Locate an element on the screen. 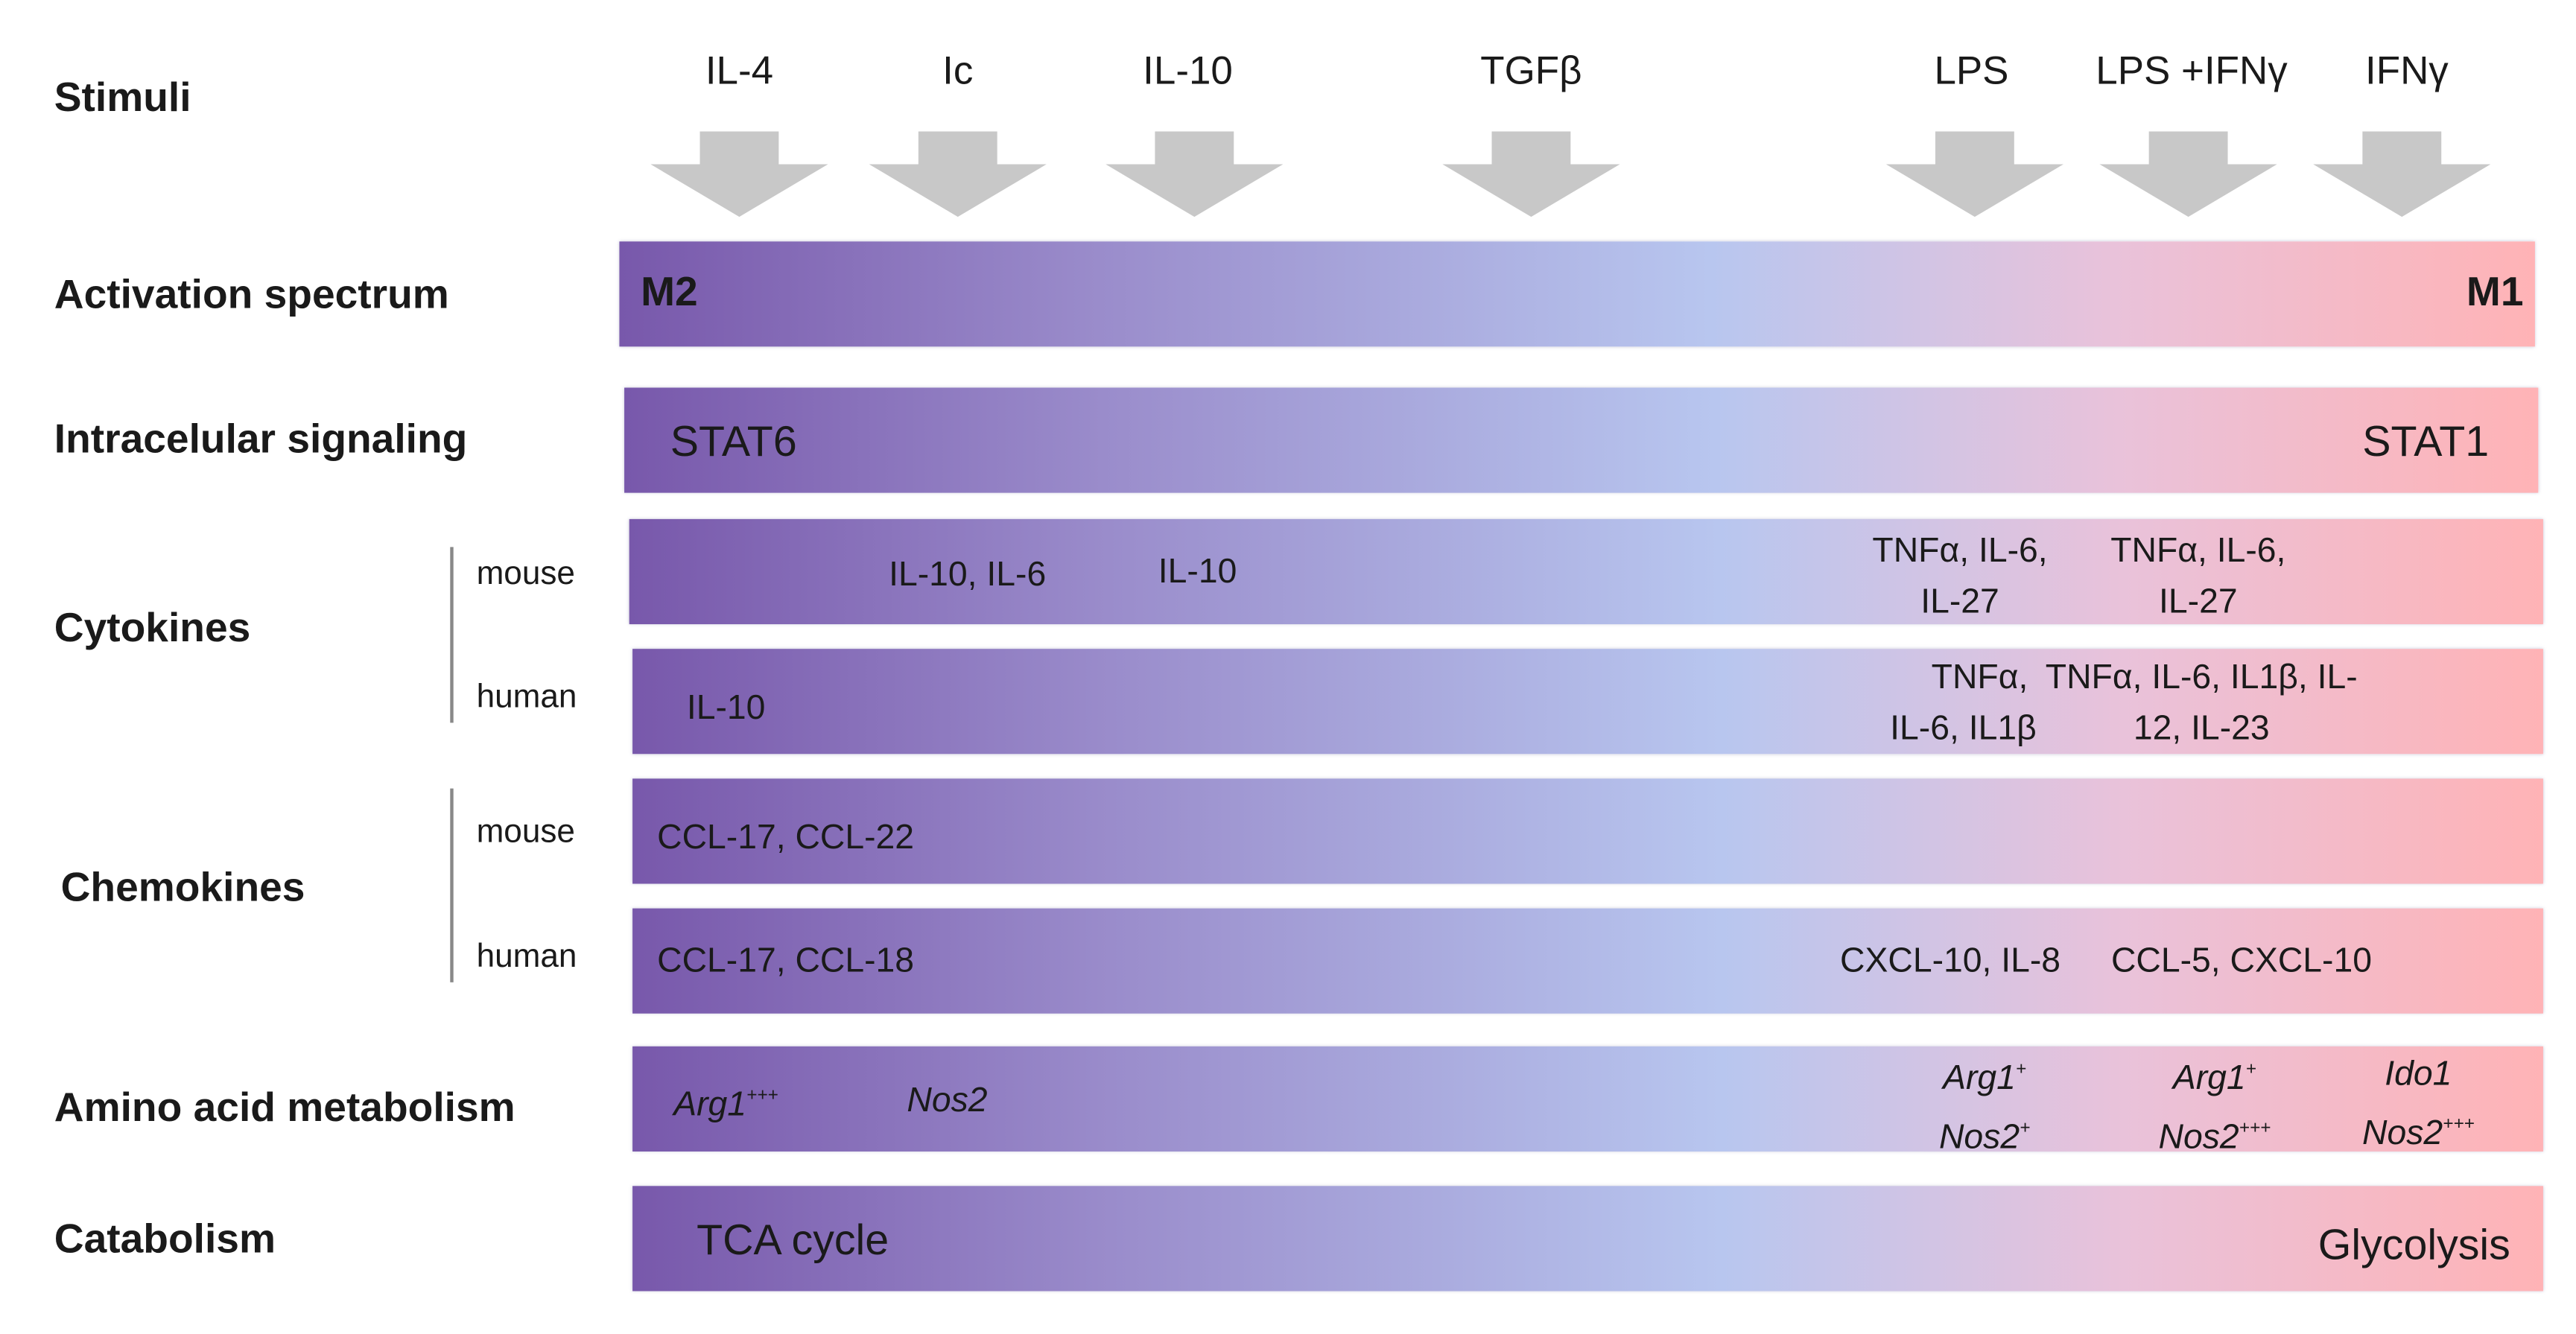 The height and width of the screenshot is (1334, 2576). stat6-label: STAT6 is located at coordinates (734, 441).